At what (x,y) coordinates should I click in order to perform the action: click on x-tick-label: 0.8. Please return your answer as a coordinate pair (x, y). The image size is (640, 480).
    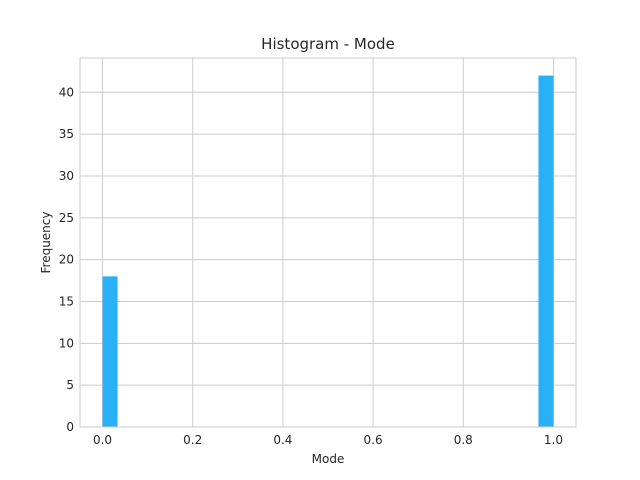
    Looking at the image, I should click on (463, 440).